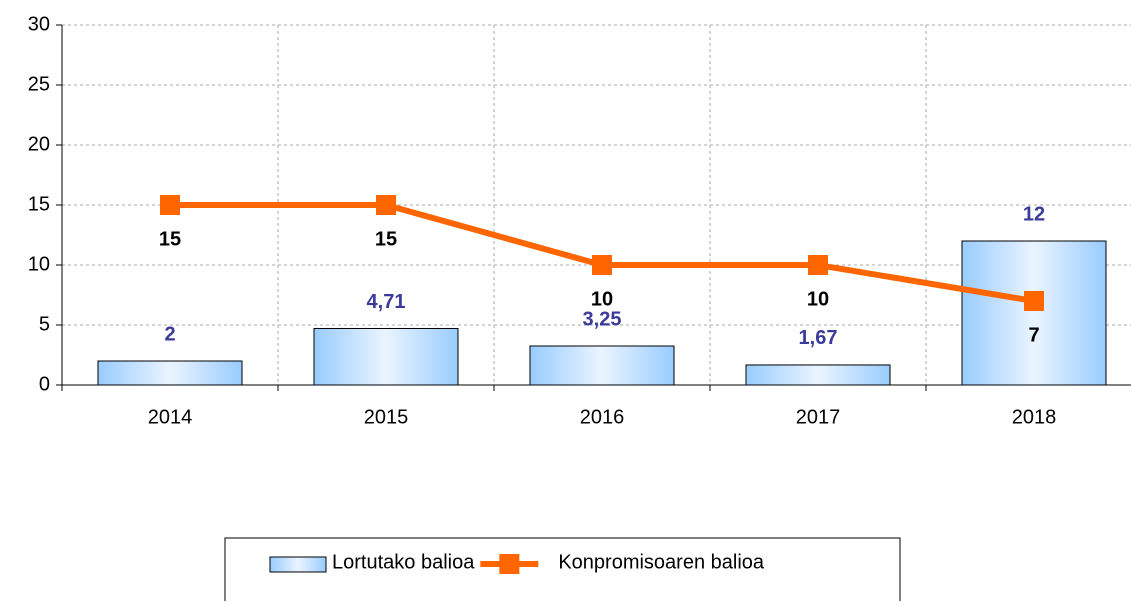 The width and height of the screenshot is (1131, 606). I want to click on x-tick-label: 2014, so click(170, 417).